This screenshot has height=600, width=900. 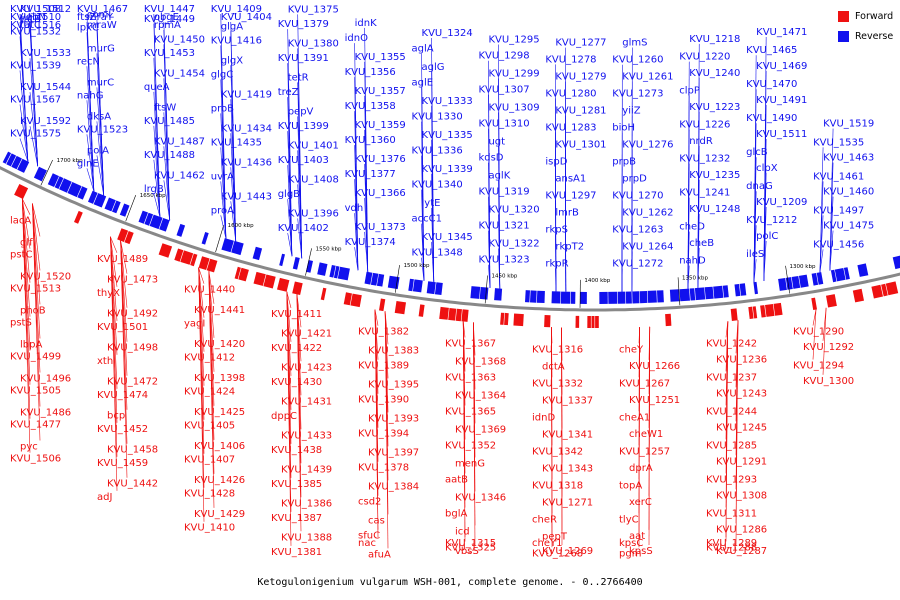 I want to click on reverse-gene-label: KVU_1320, so click(x=513, y=210).